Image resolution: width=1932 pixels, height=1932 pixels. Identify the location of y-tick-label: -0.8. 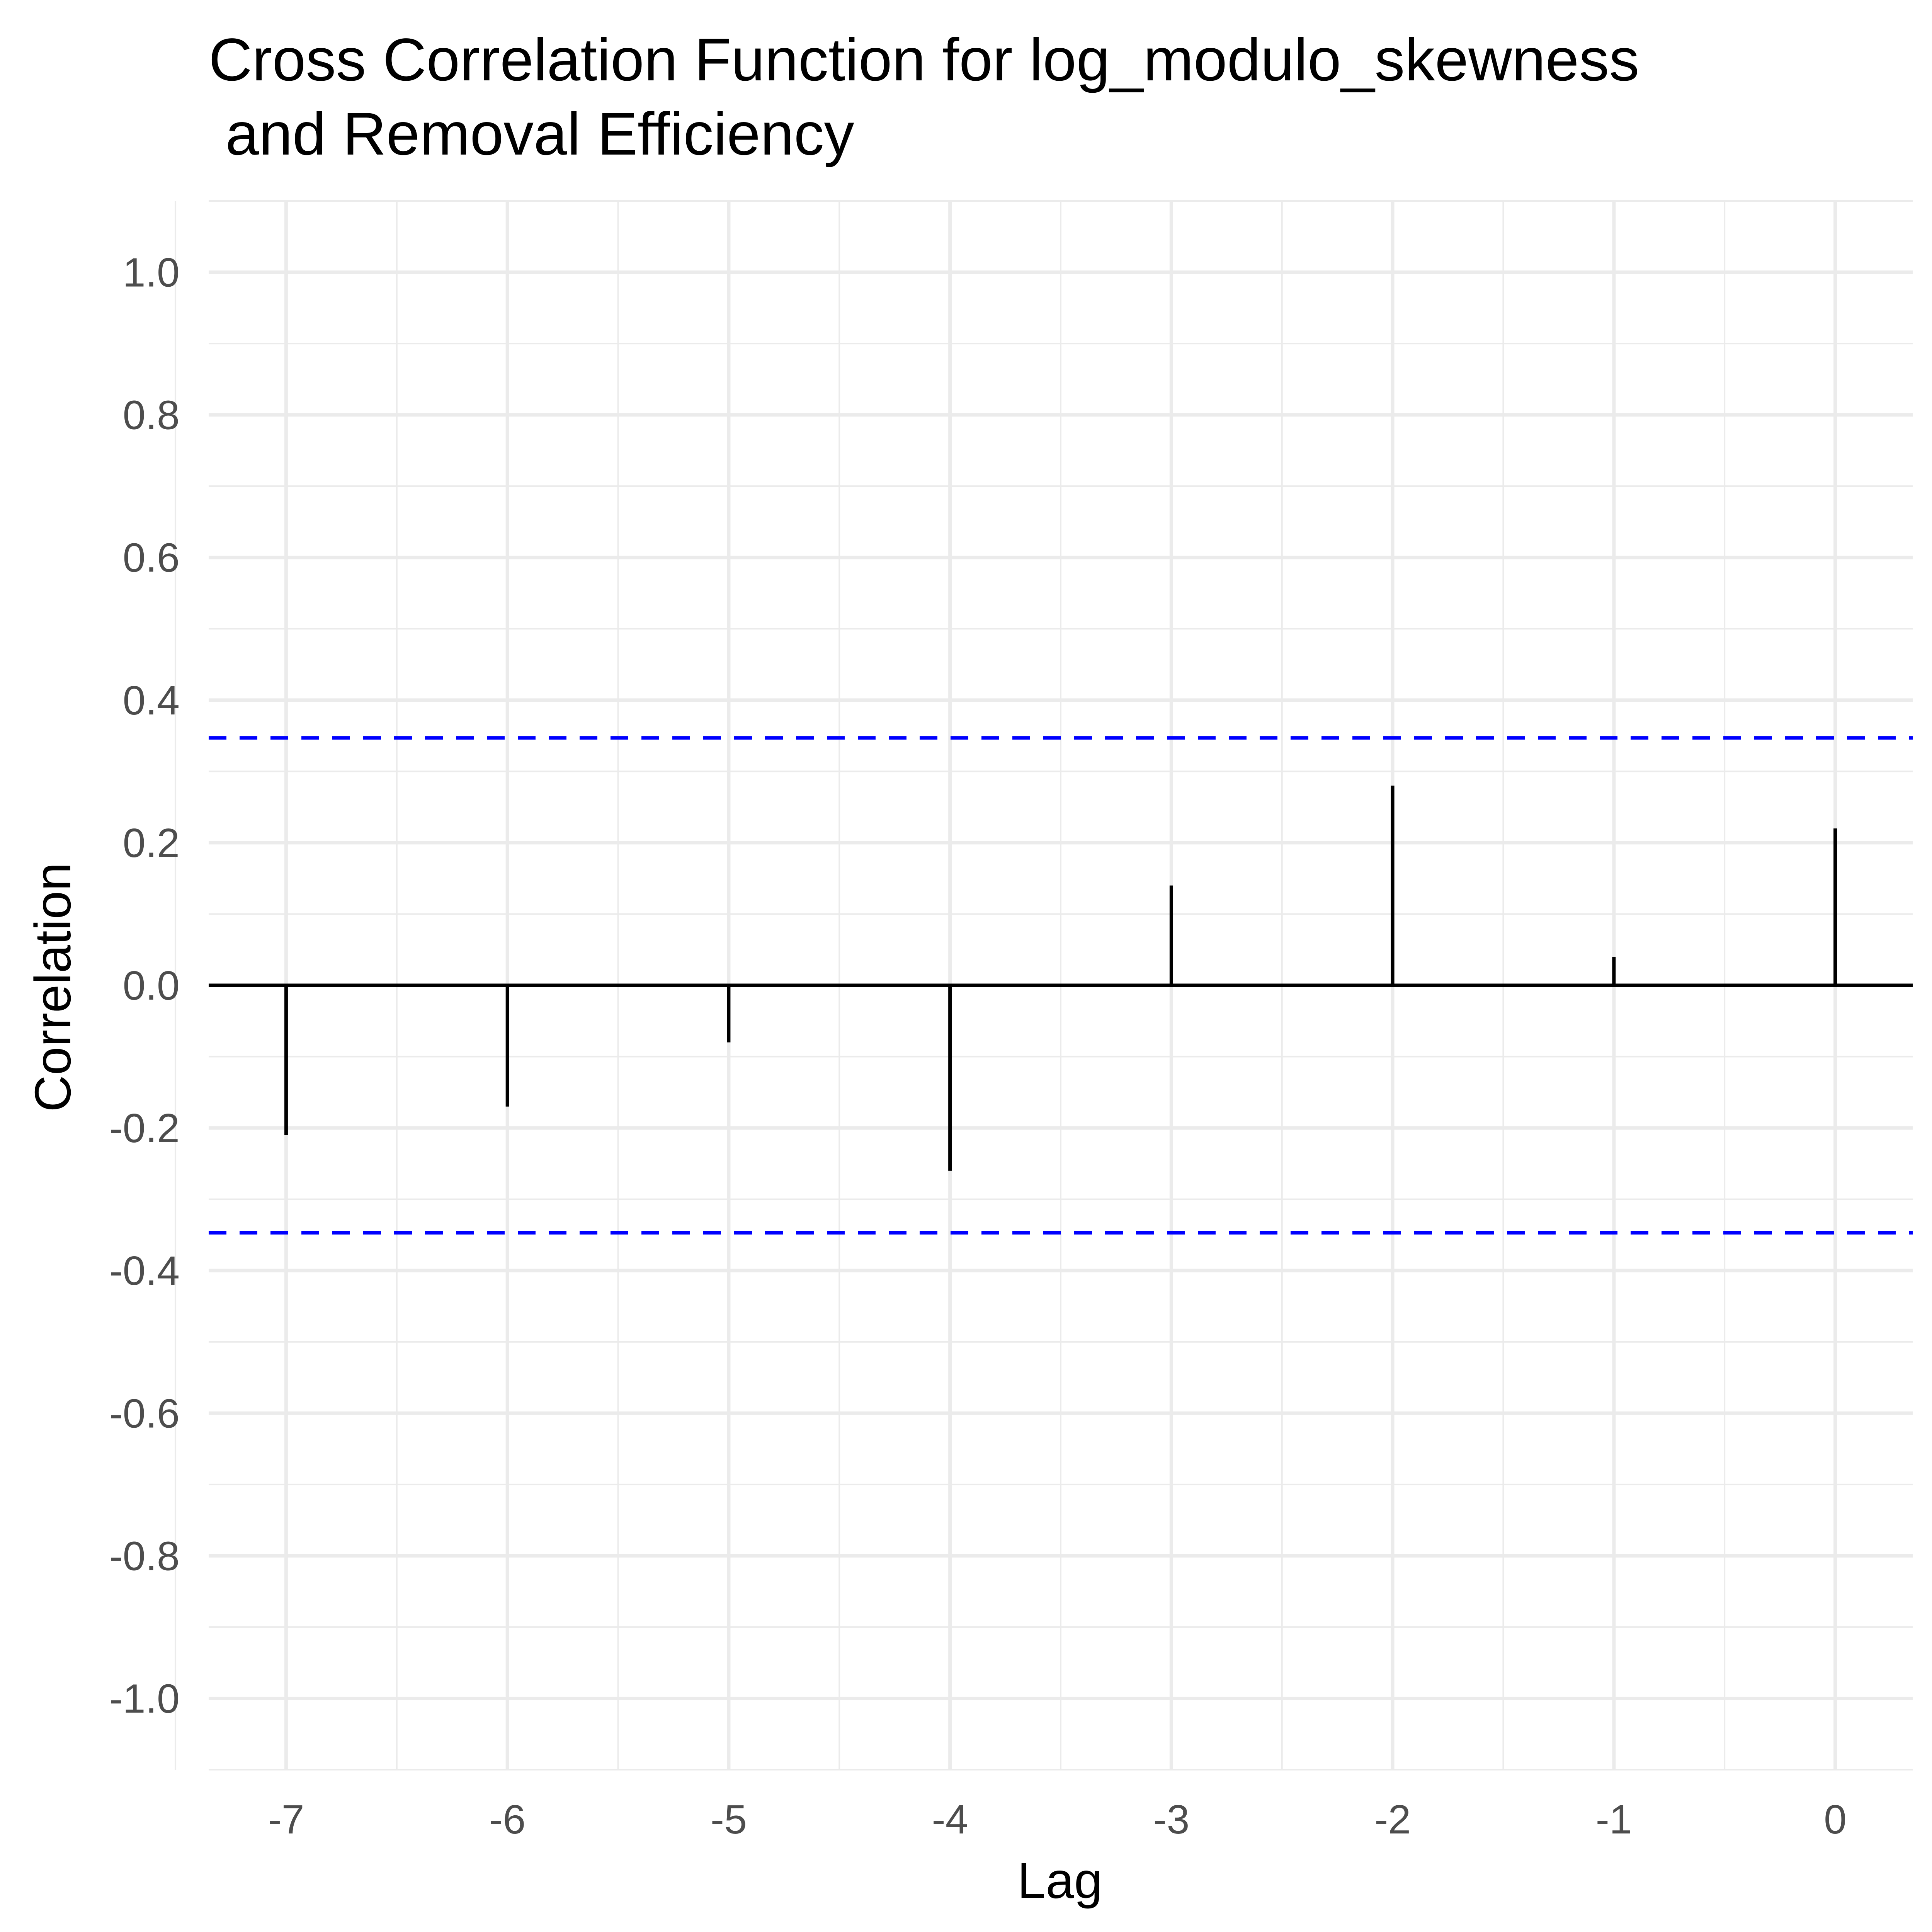
(144, 1556).